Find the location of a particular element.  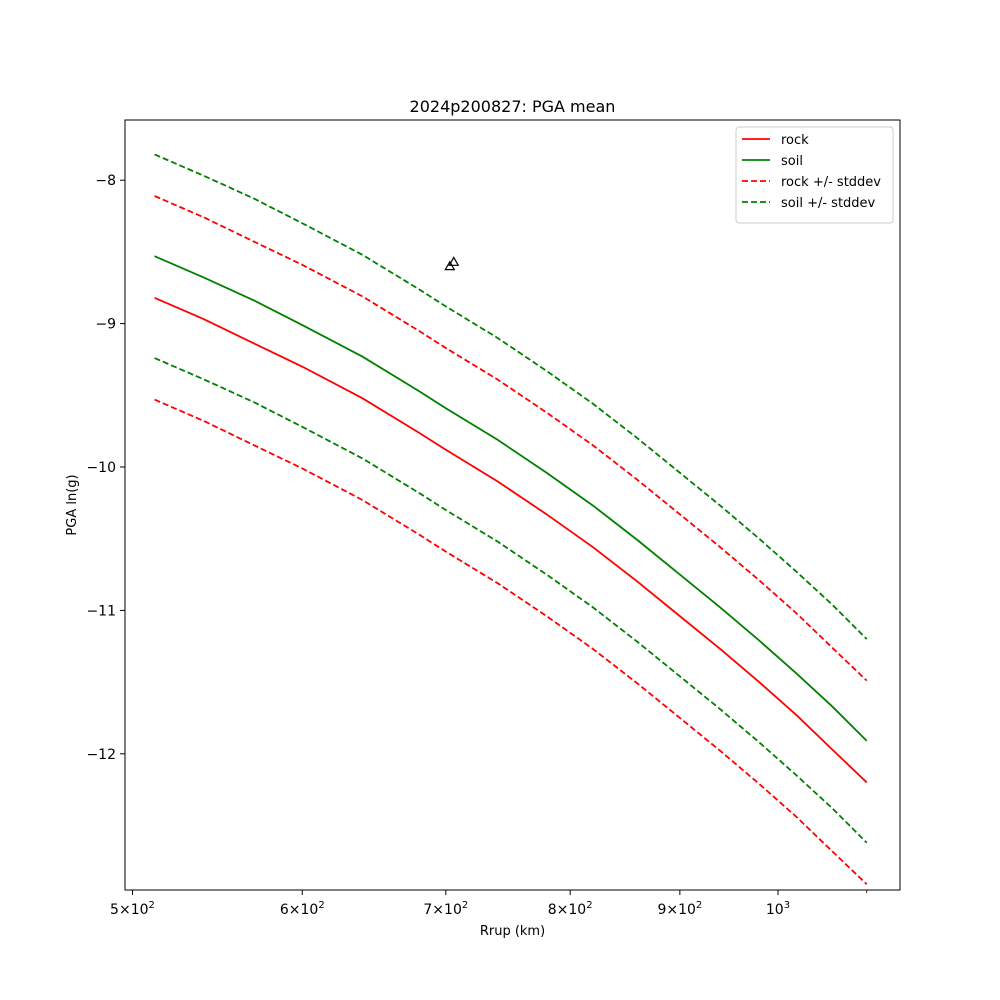

legend-label-0: rock is located at coordinates (795, 140).